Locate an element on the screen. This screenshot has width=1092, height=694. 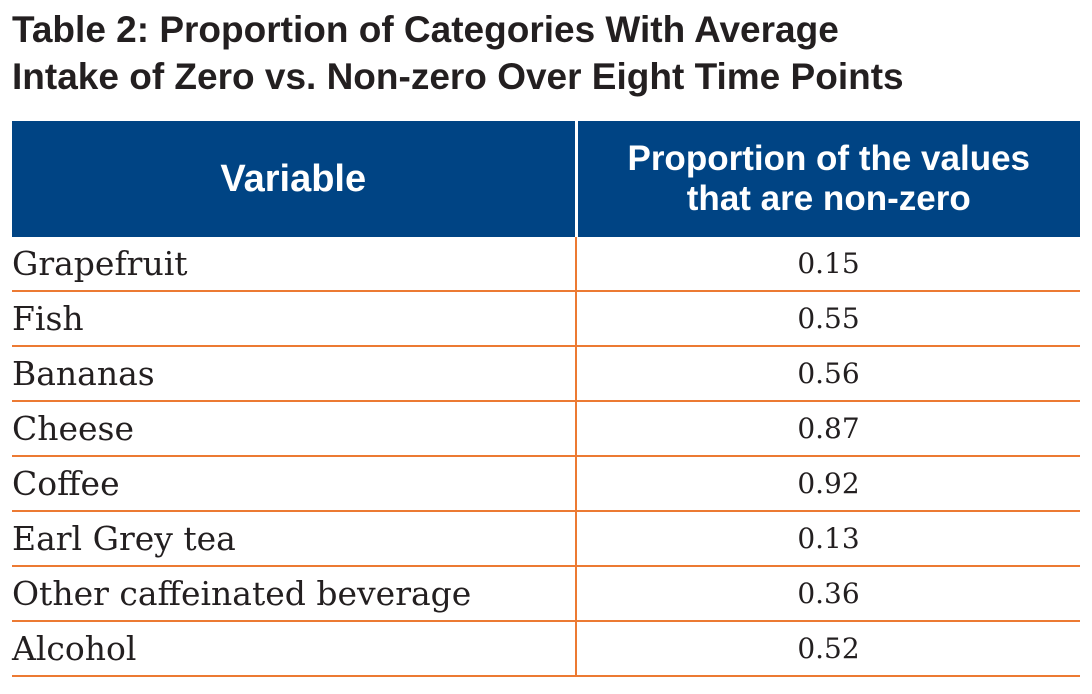
proportion-cell: 0.52 is located at coordinates (828, 649).